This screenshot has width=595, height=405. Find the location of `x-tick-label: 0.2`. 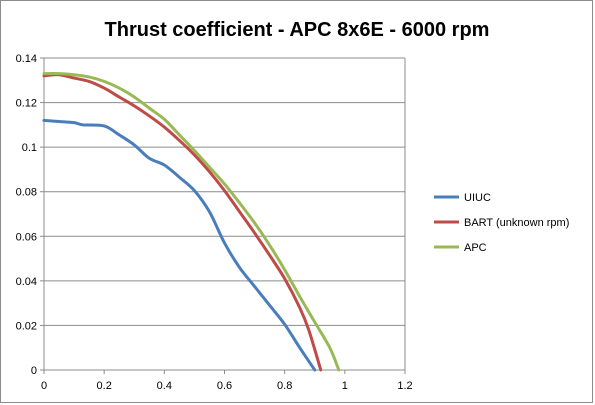

x-tick-label: 0.2 is located at coordinates (104, 386).